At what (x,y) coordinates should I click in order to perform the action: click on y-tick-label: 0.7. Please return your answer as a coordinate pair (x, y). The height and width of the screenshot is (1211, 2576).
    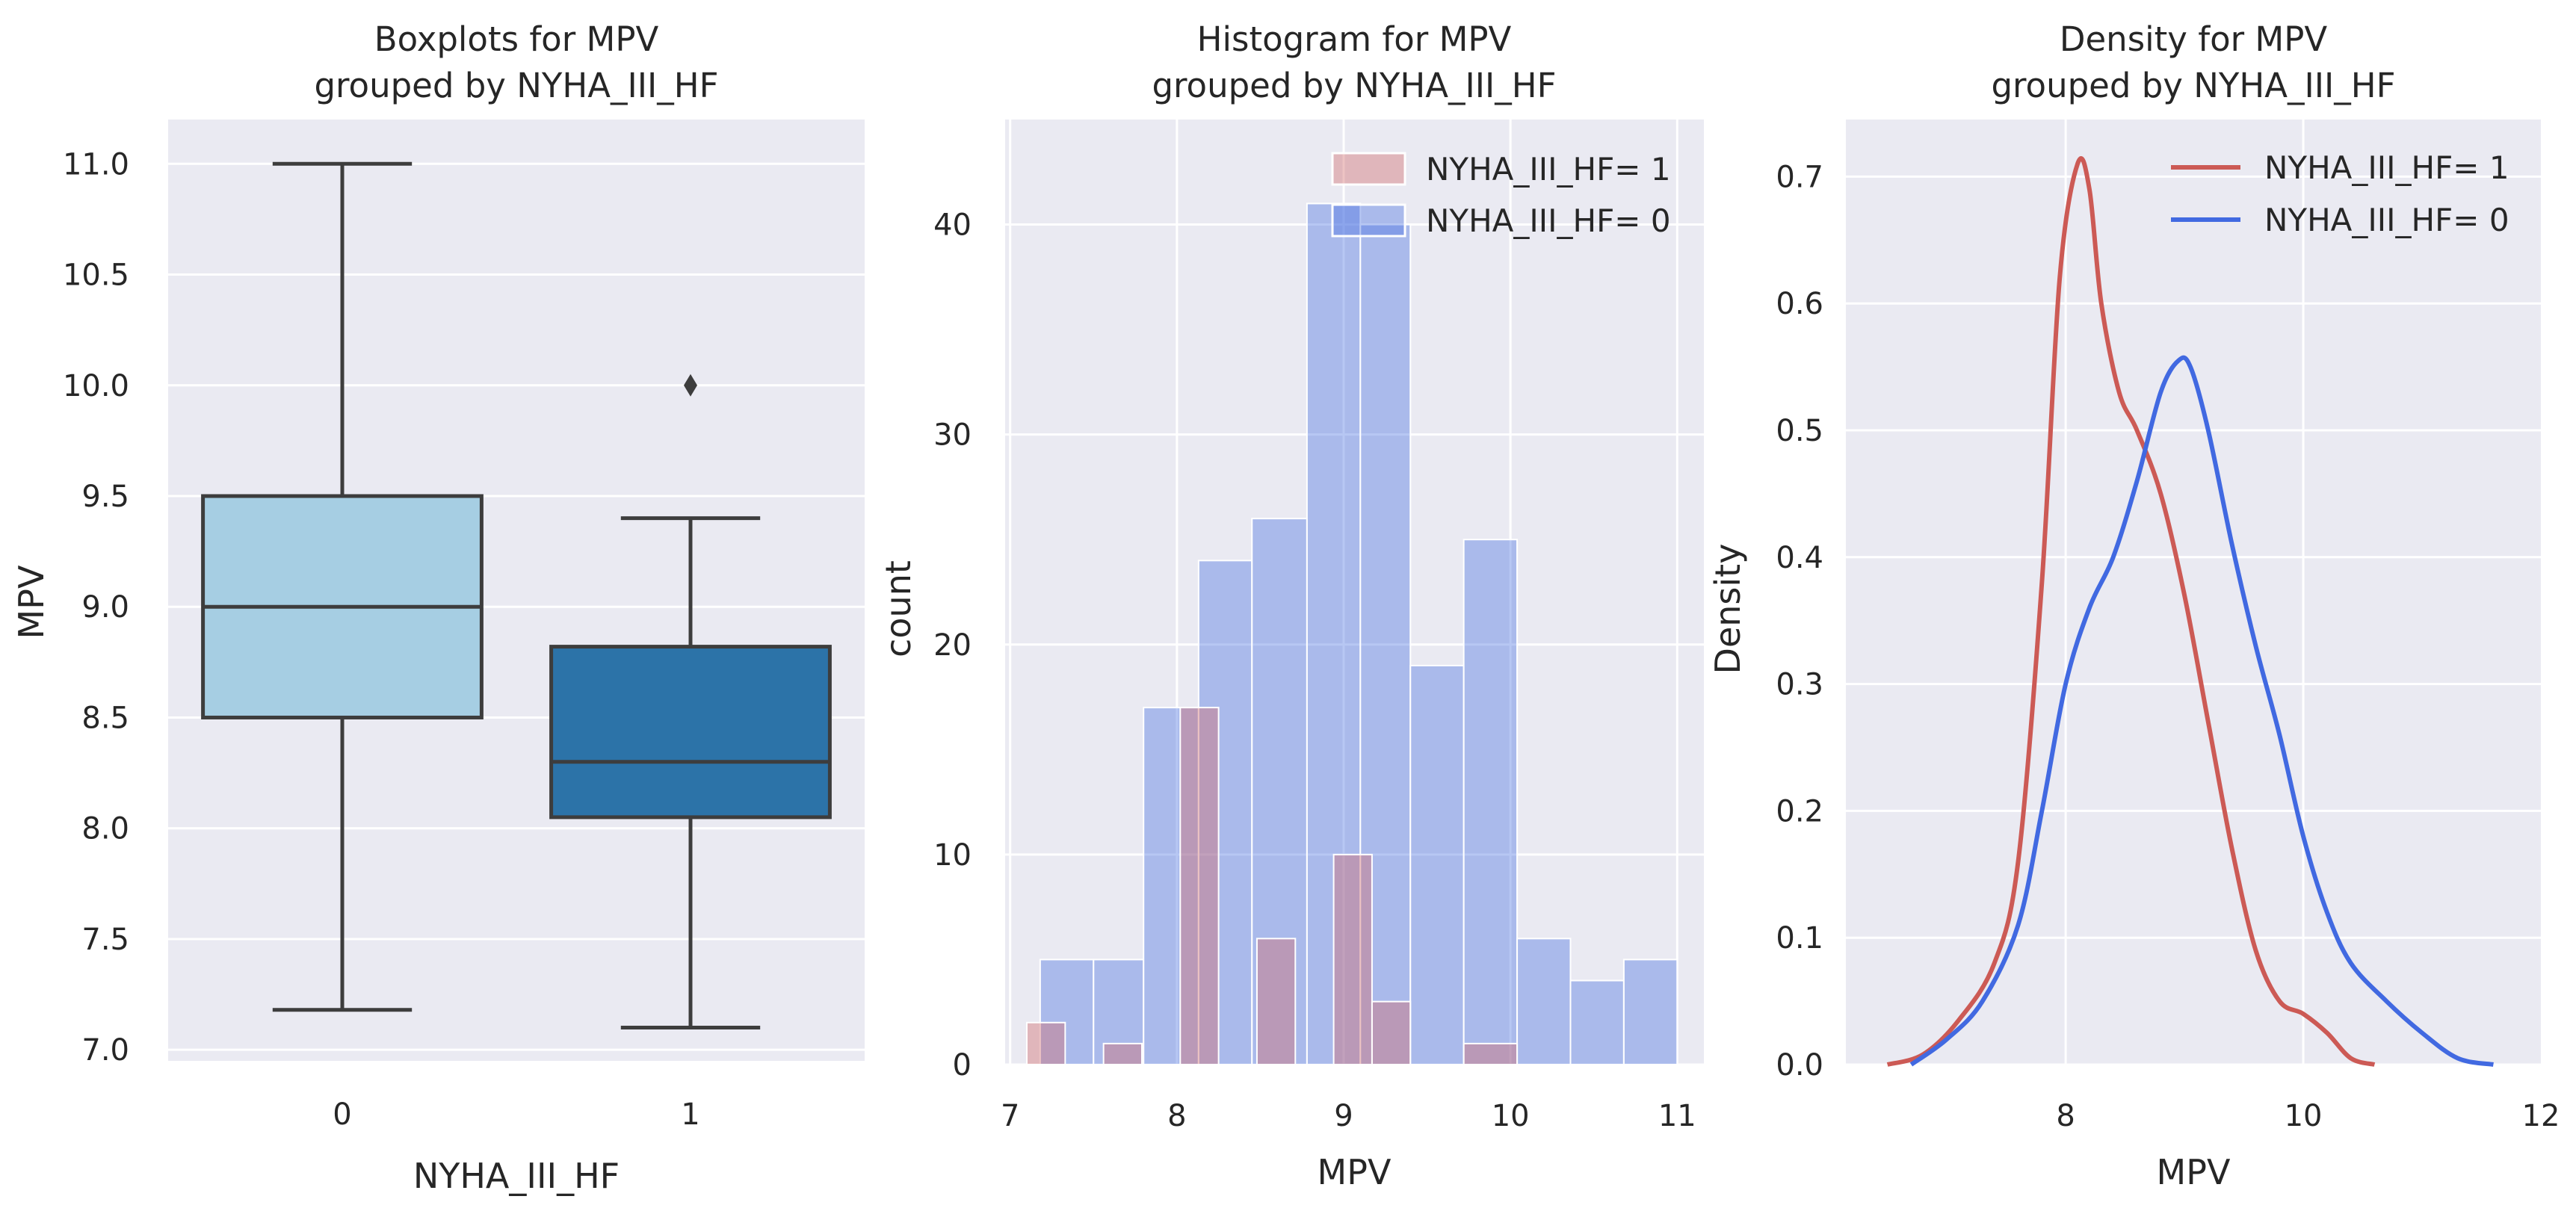
    Looking at the image, I should click on (1800, 177).